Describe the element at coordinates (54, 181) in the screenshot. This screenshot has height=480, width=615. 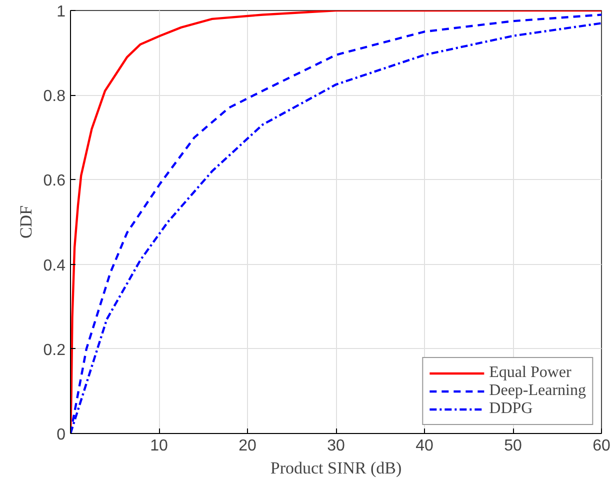
I see `y-tick-label: 0.6` at that location.